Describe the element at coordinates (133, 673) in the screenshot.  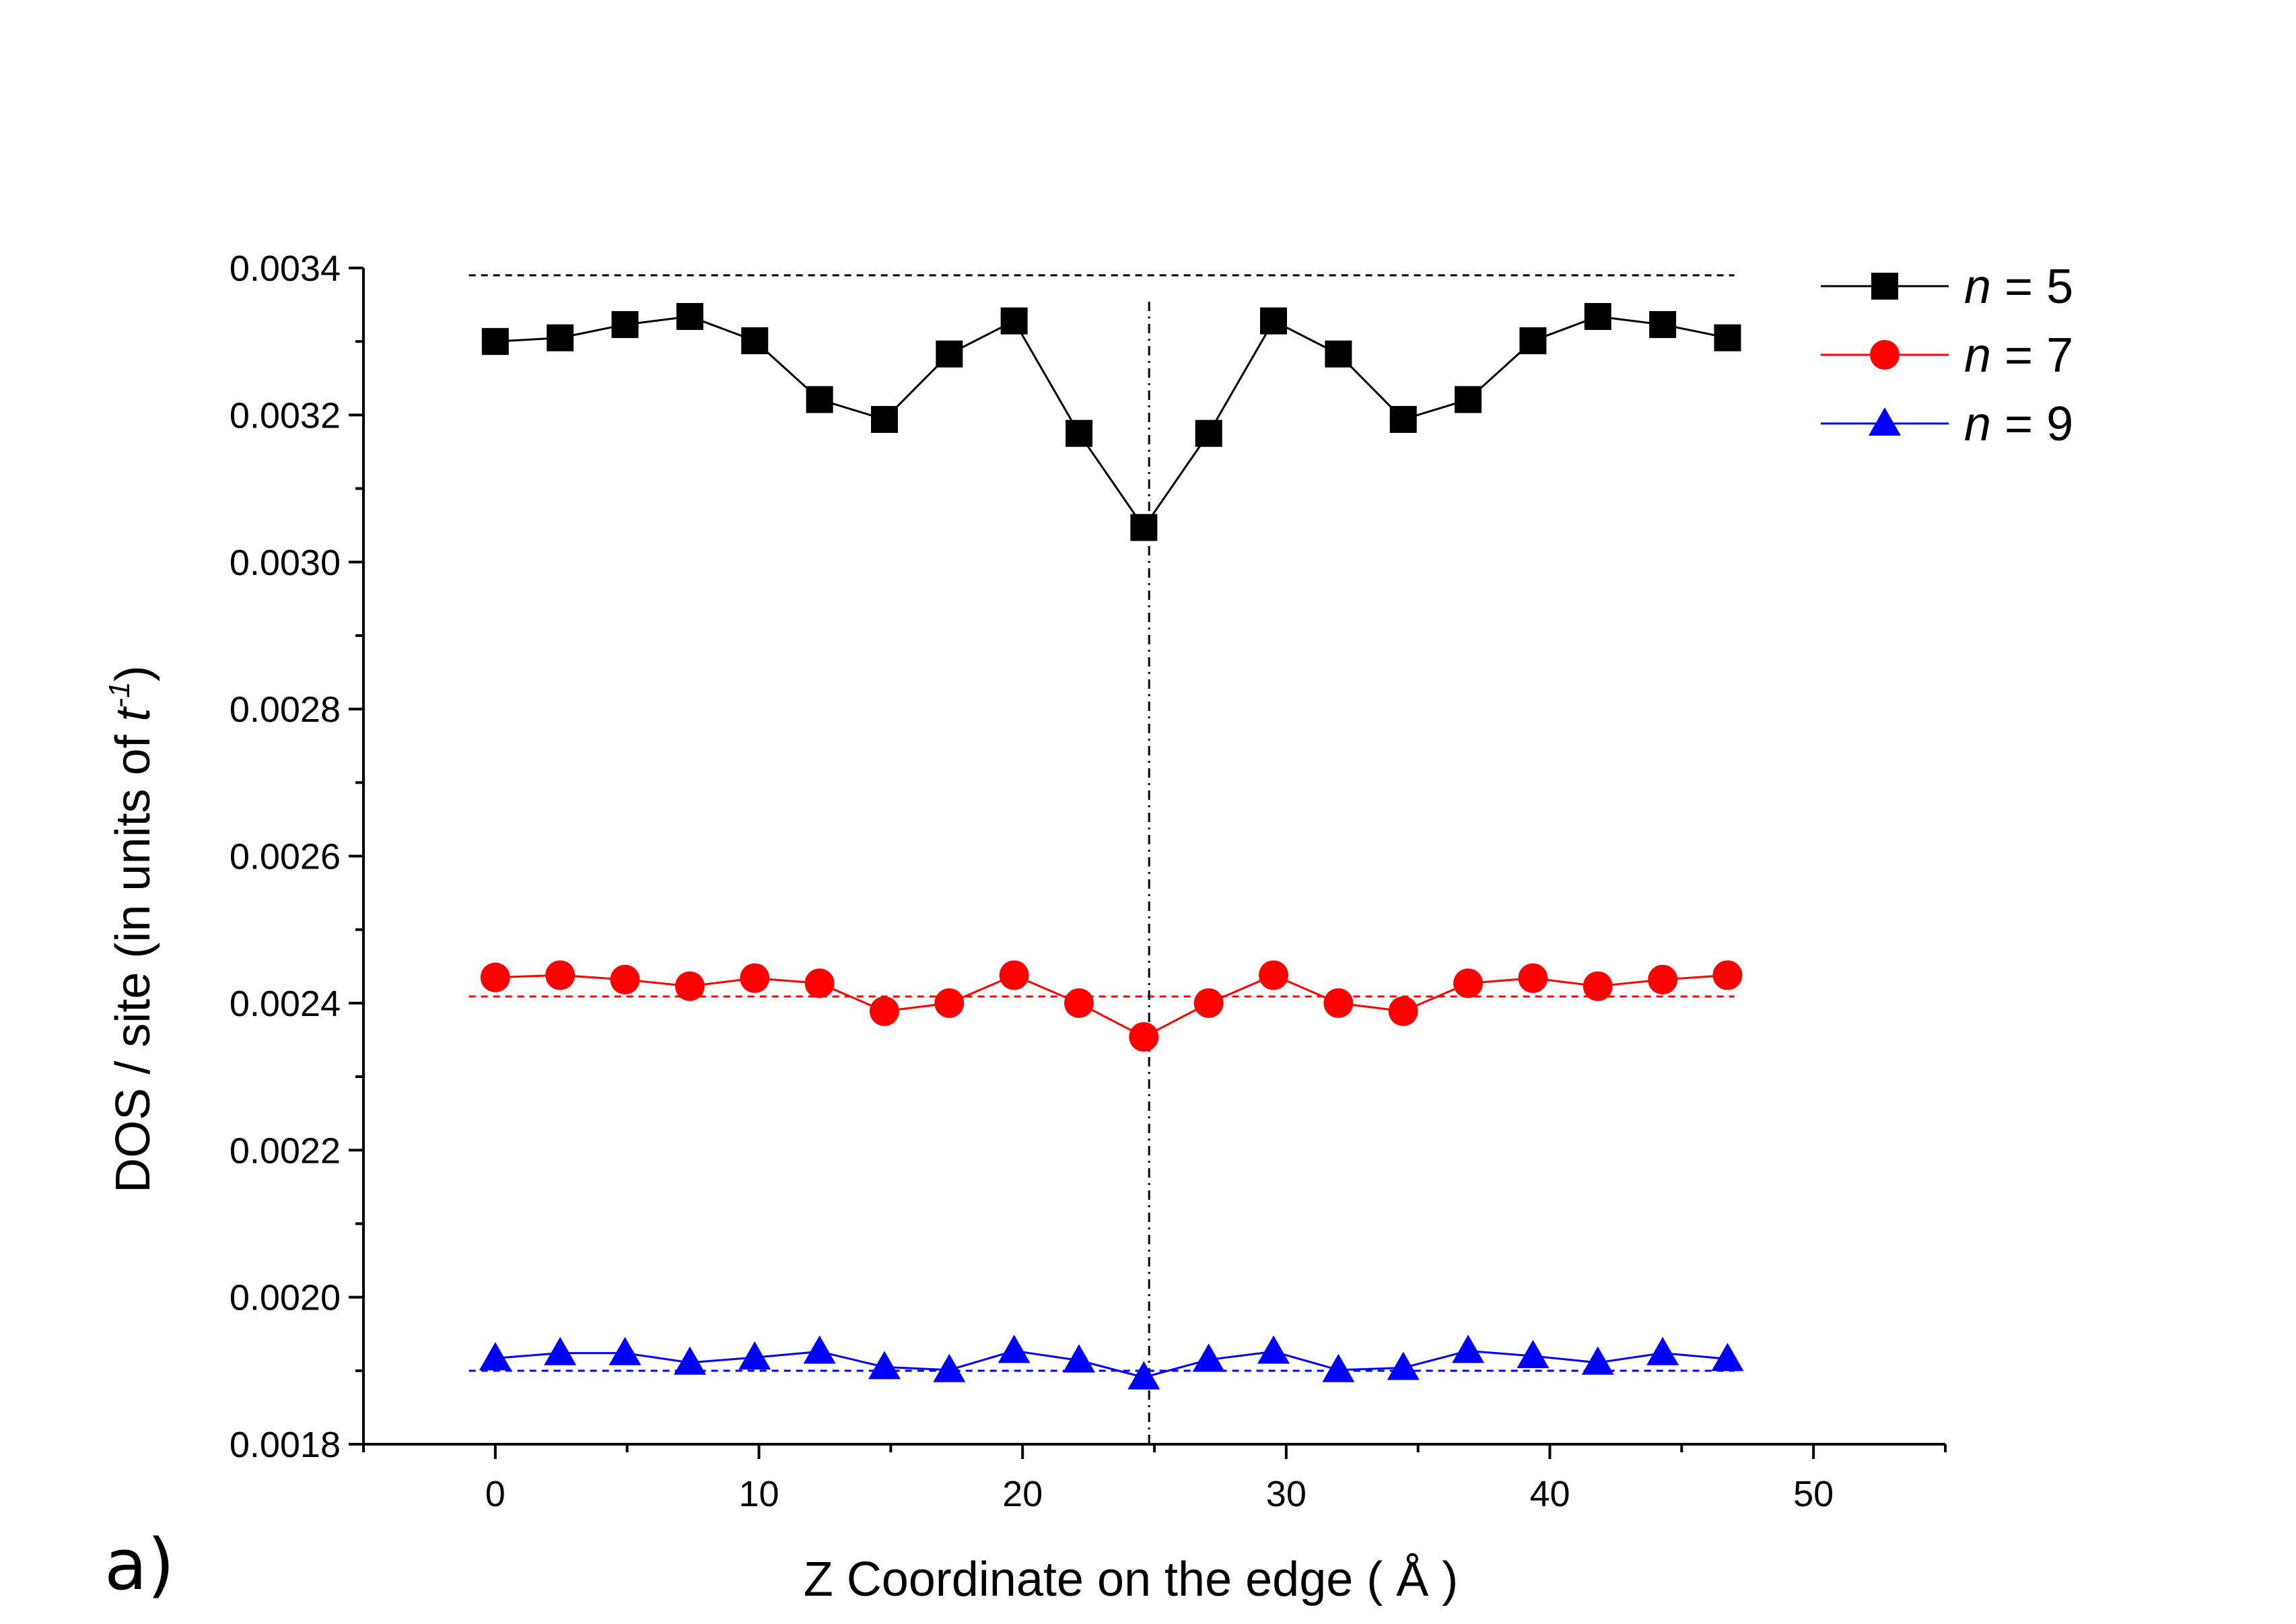
I see `y-axis-title-suffix: )` at that location.